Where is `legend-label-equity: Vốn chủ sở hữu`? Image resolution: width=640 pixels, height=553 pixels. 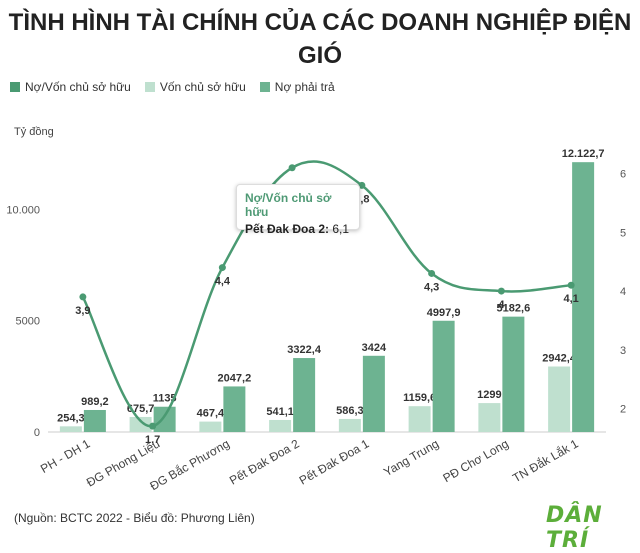
legend-label-equity: Vốn chủ sở hữu is located at coordinates (202, 87).